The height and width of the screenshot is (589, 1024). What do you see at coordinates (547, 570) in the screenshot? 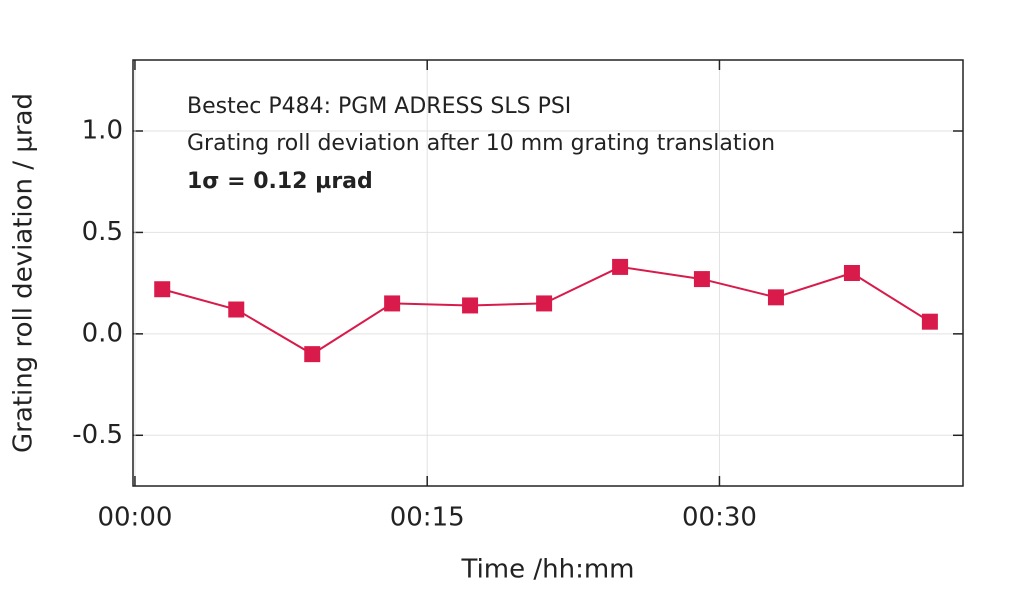
I see `x-axis-label: Time /hh:mm` at bounding box center [547, 570].